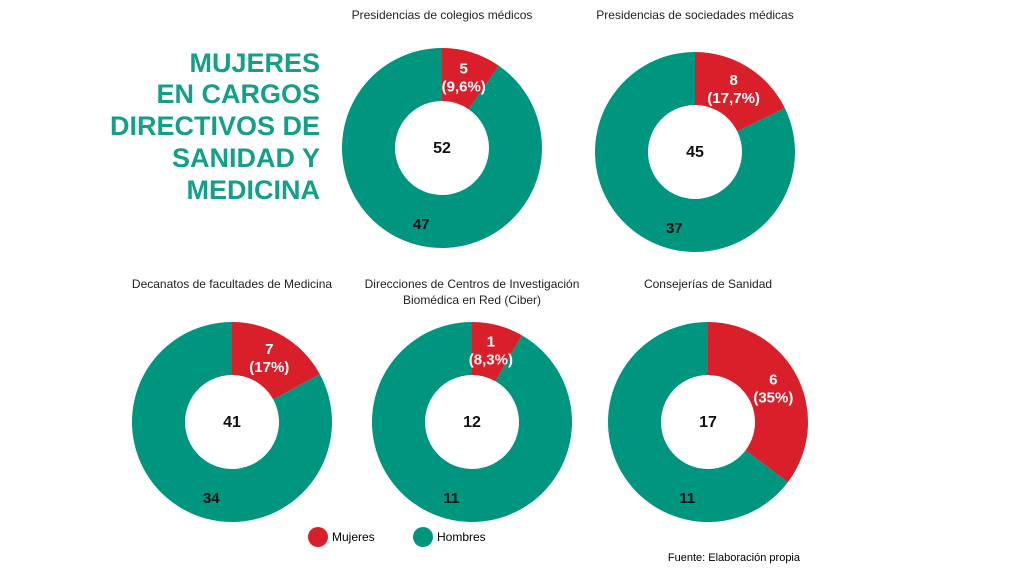  Describe the element at coordinates (461, 537) in the screenshot. I see `legend-label: Hombres` at that location.